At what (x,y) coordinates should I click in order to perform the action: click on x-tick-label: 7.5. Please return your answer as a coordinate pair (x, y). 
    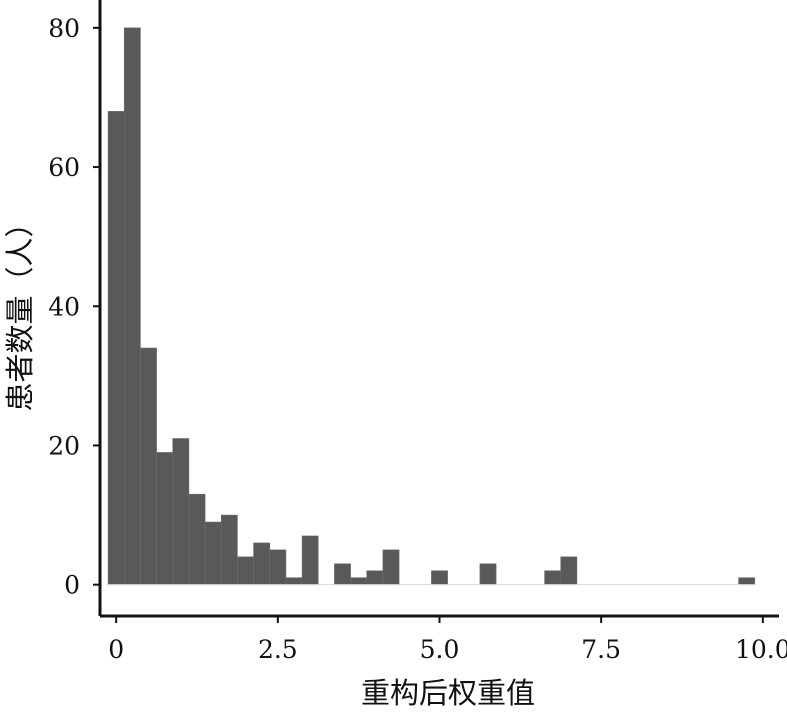
    Looking at the image, I should click on (601, 649).